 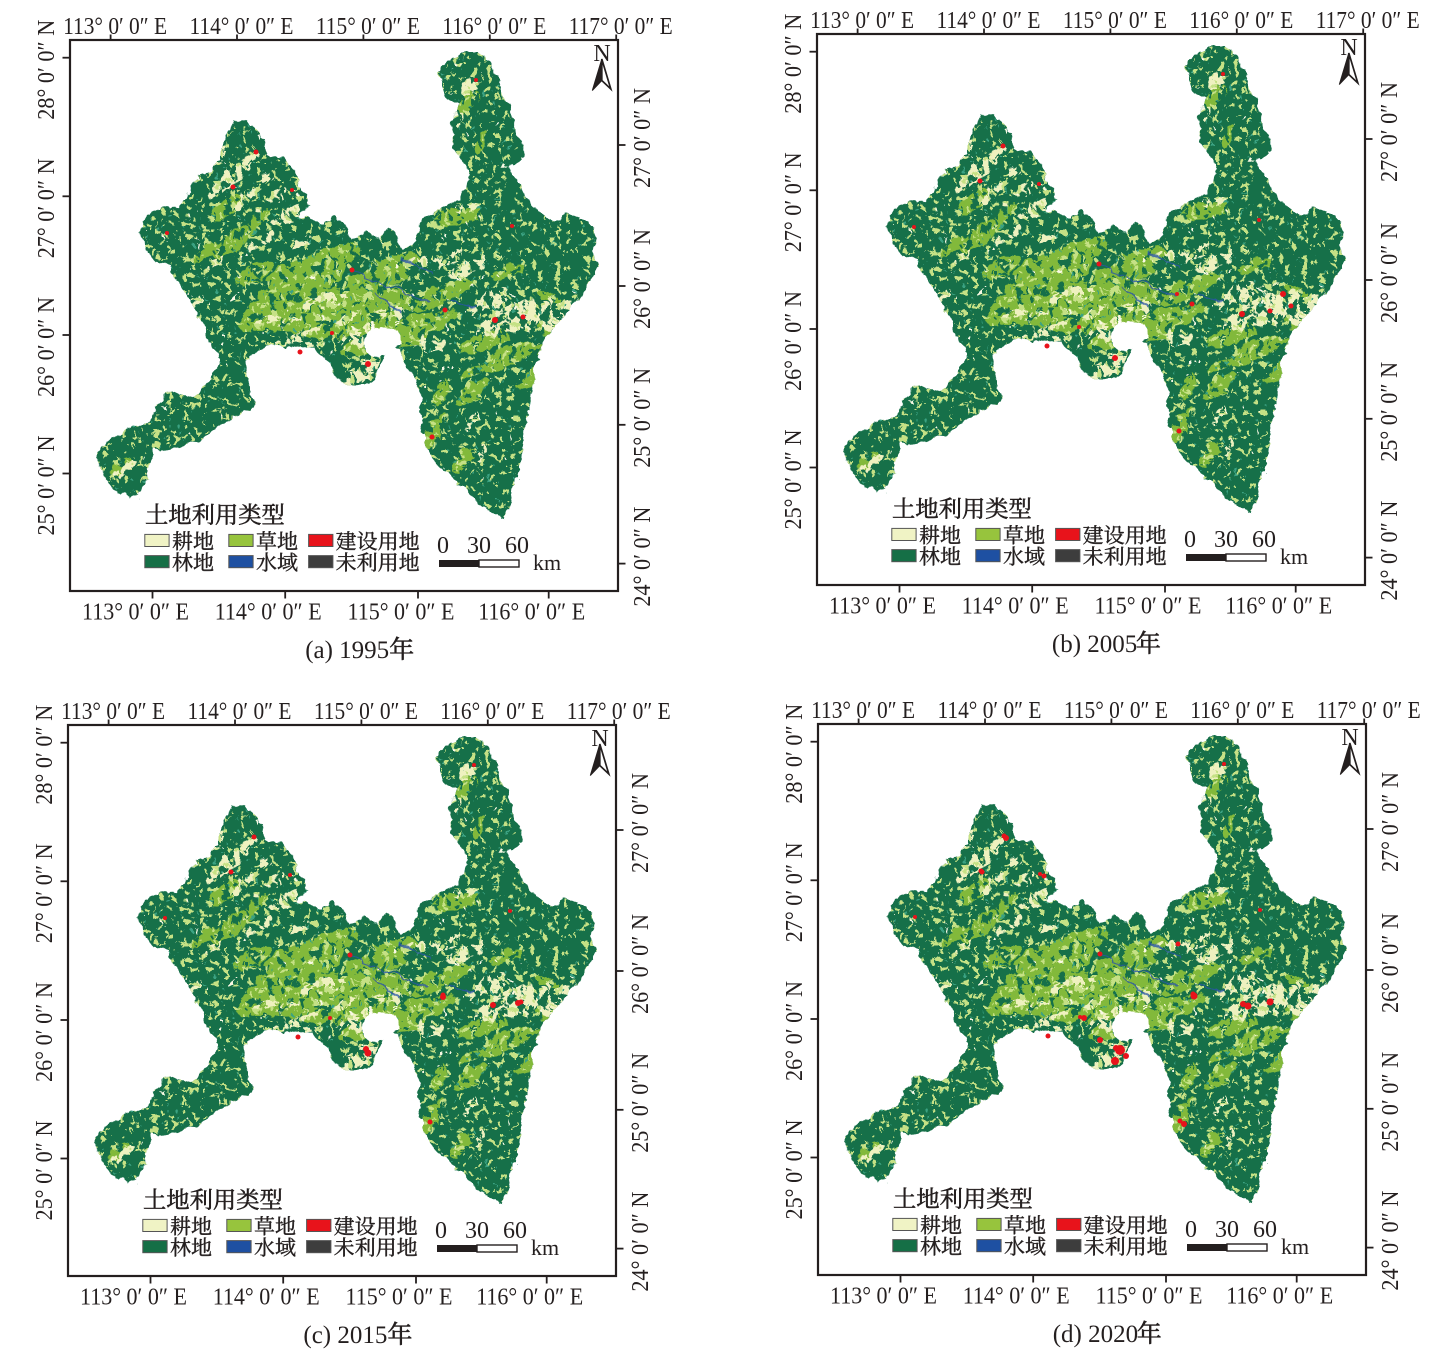 I want to click on svg-text: (b) 2005, so click(x=1093, y=644).